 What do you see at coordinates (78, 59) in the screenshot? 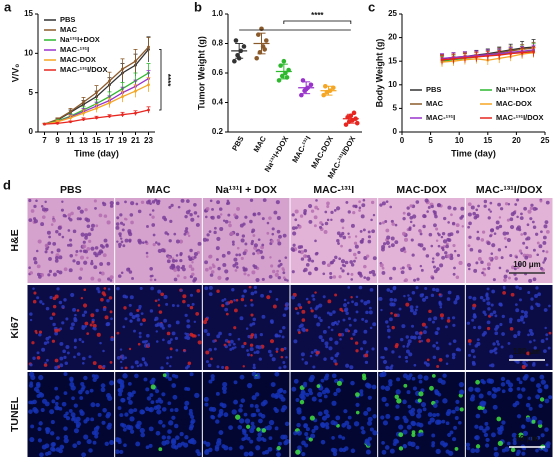
I see `legend-label: MAC-DOX` at bounding box center [78, 59].